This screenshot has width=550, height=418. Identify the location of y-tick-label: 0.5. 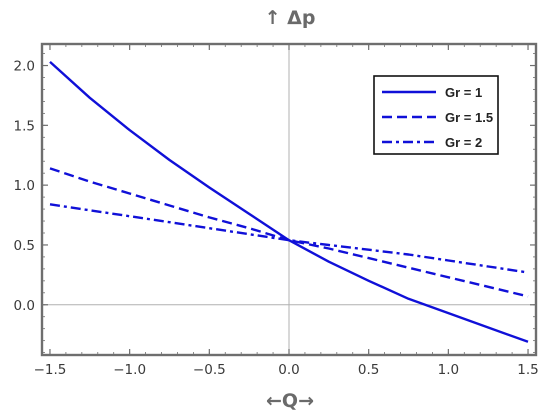
(24, 246).